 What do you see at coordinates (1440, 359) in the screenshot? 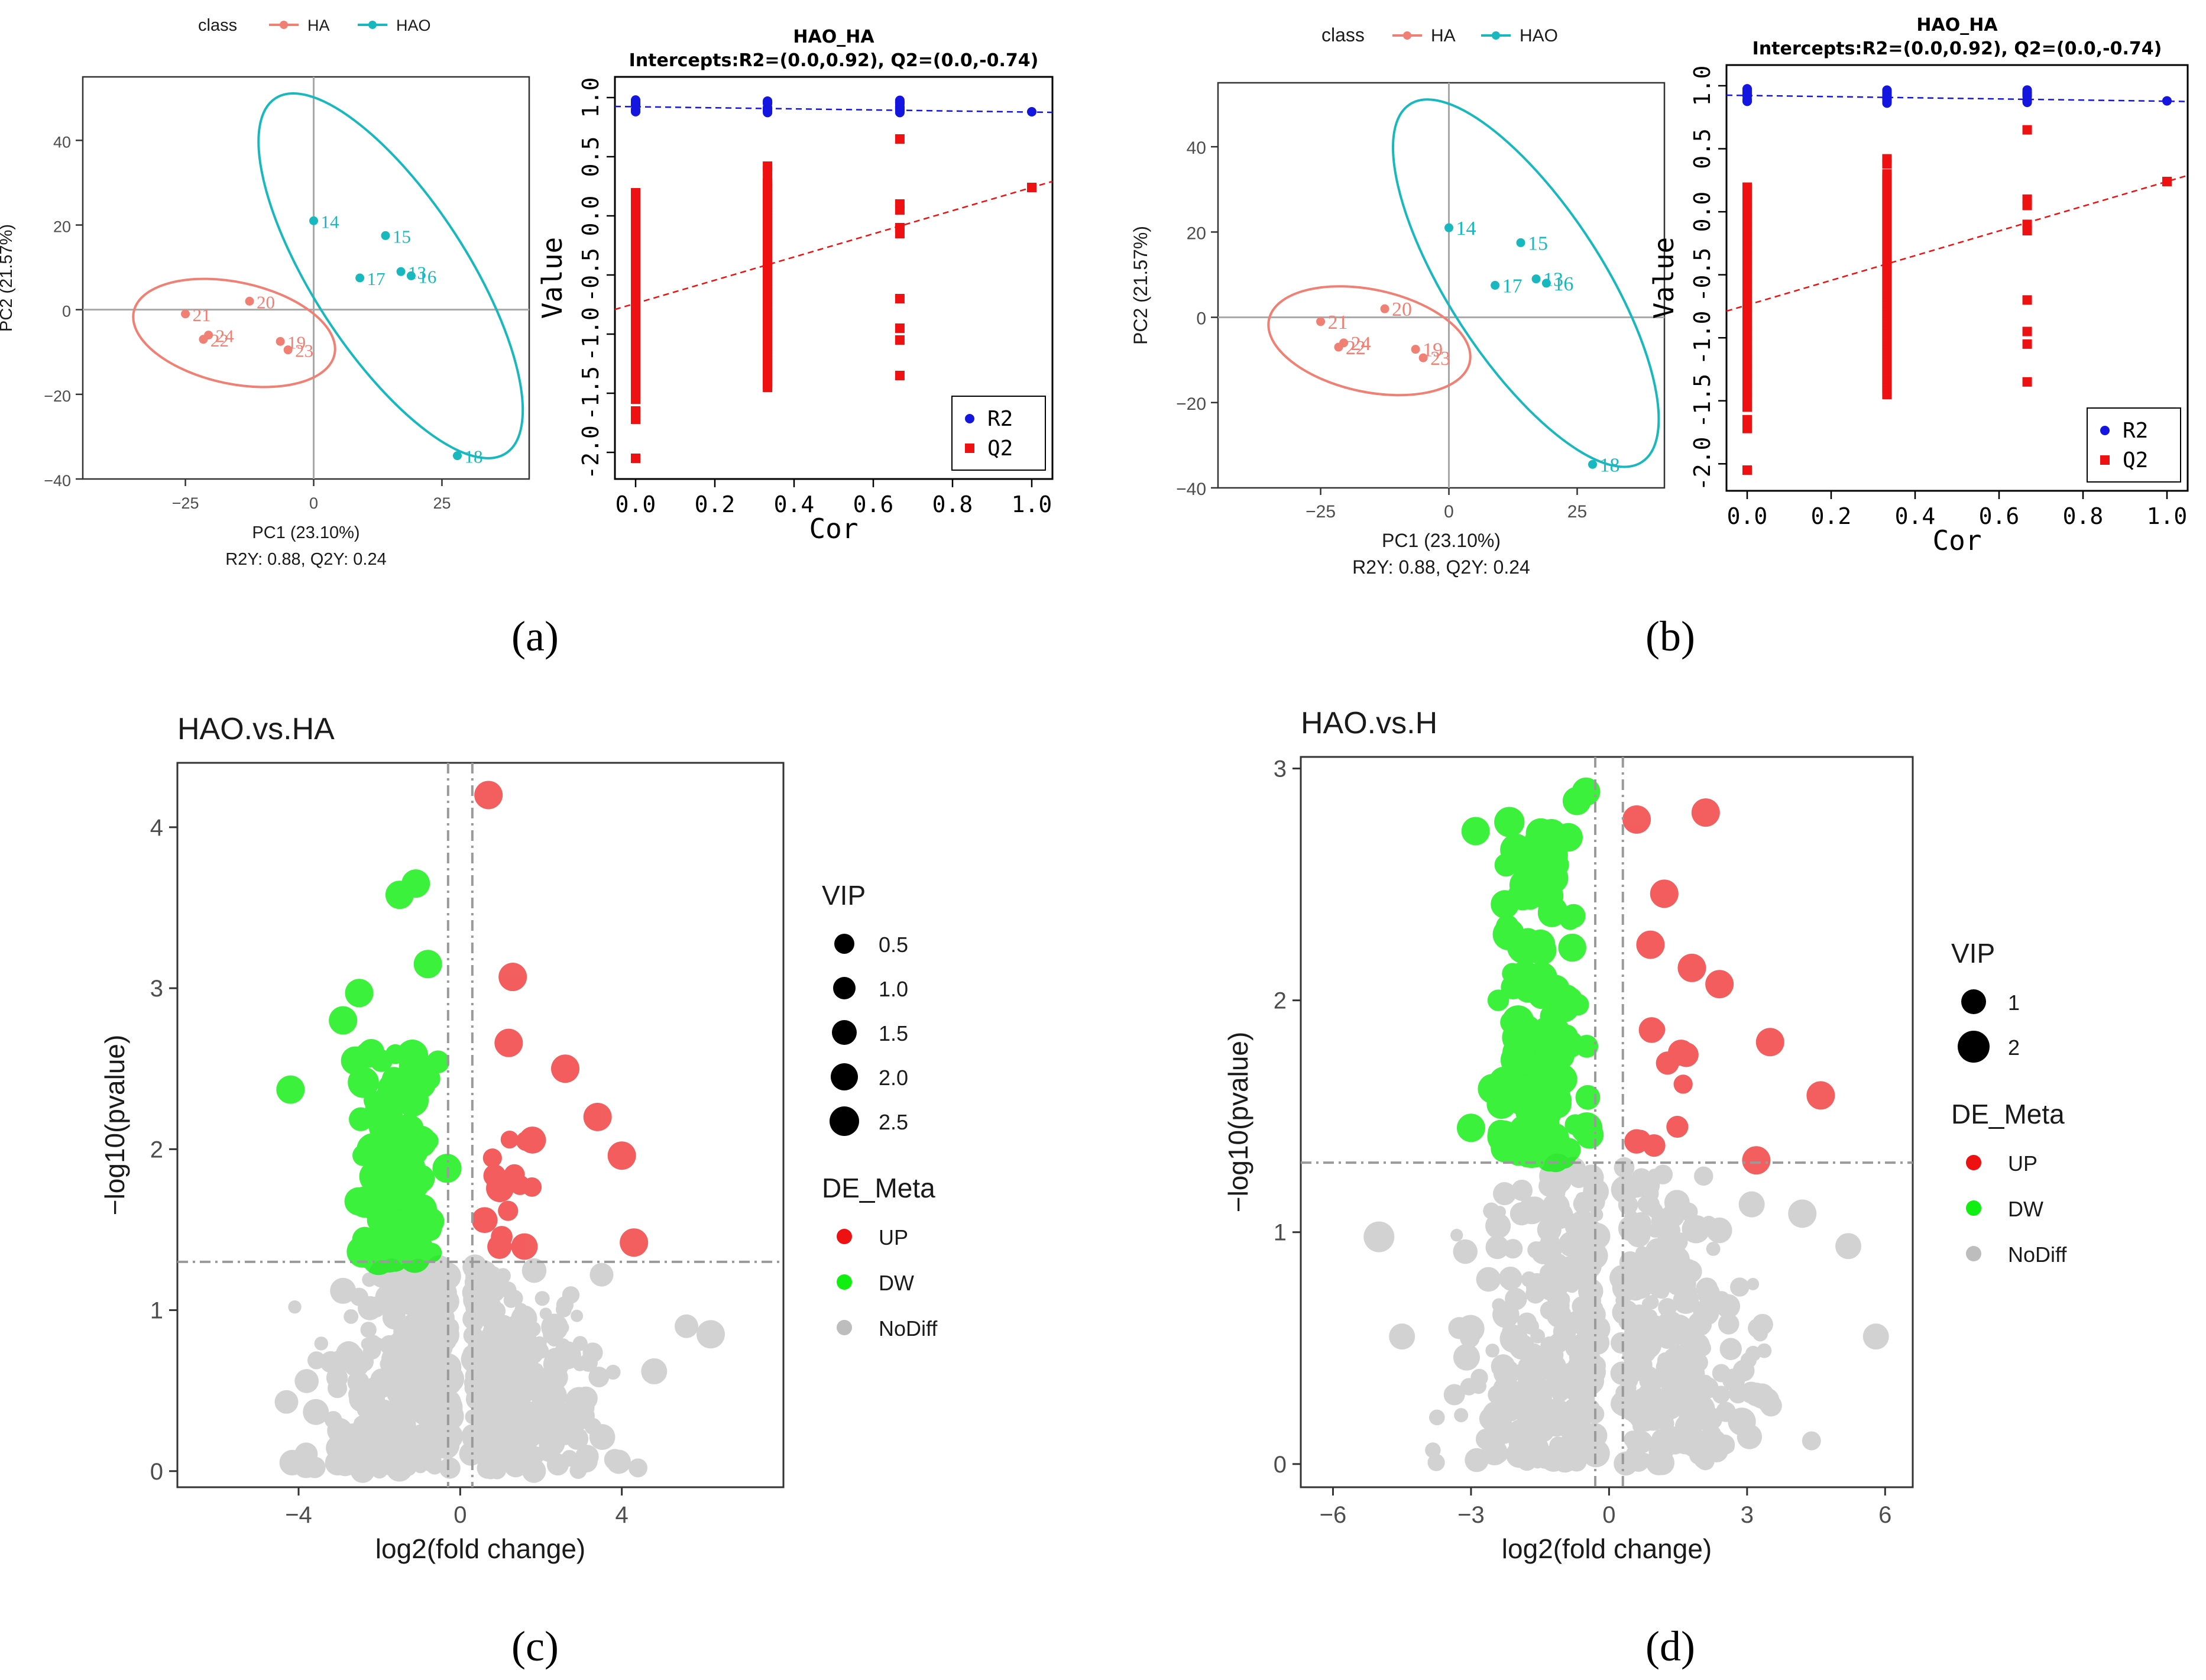
I see `pca-point-label: 23` at bounding box center [1440, 359].